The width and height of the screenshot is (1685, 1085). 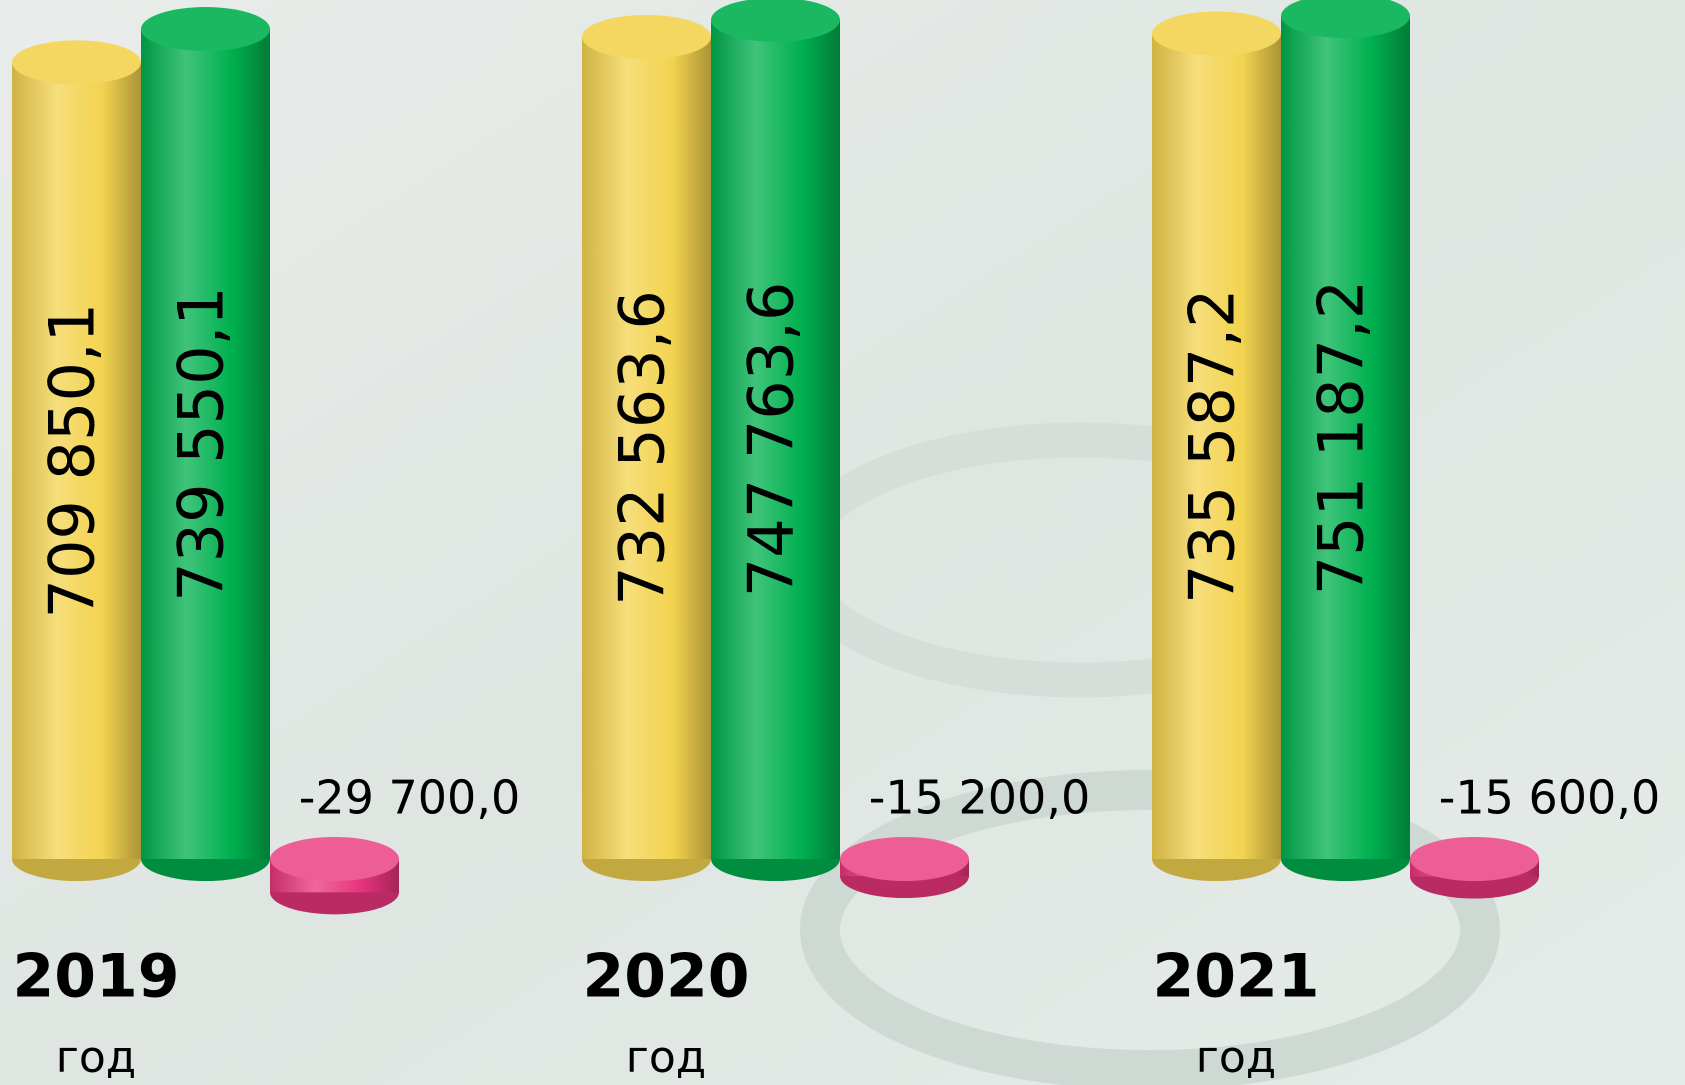 What do you see at coordinates (1150, 927) in the screenshot?
I see `background-decor` at bounding box center [1150, 927].